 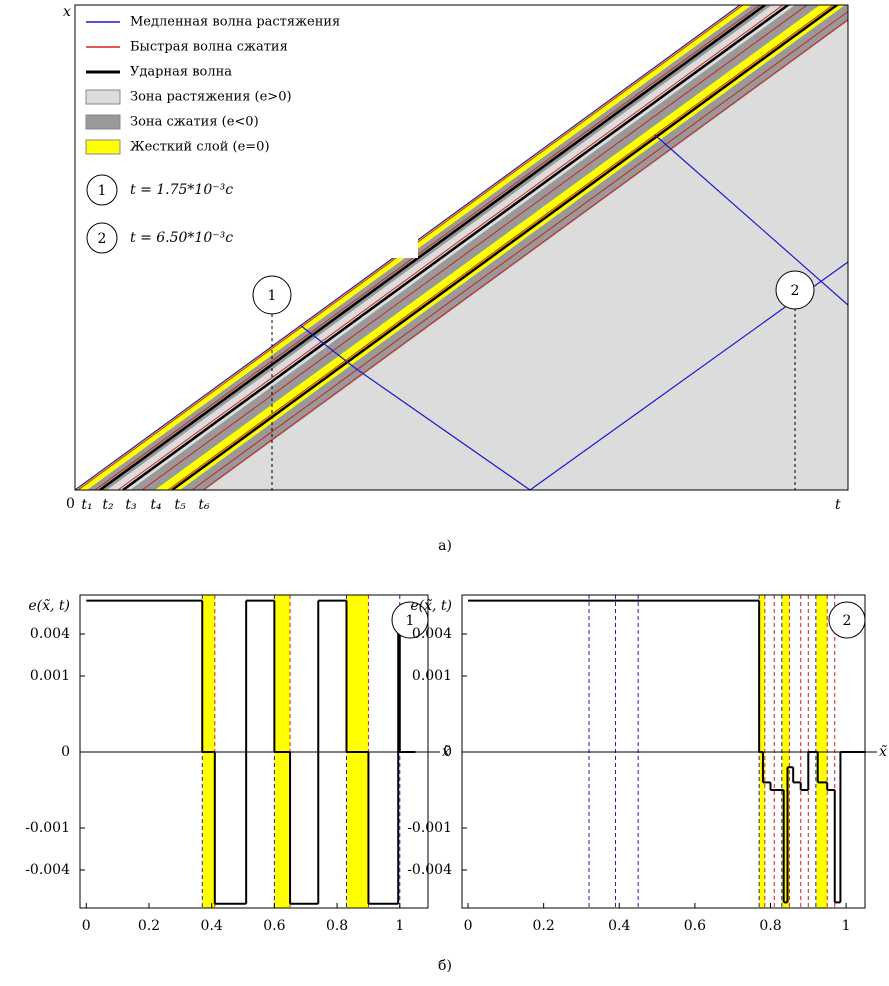 I want to click on axis-x-label: x, so click(x=67, y=12).